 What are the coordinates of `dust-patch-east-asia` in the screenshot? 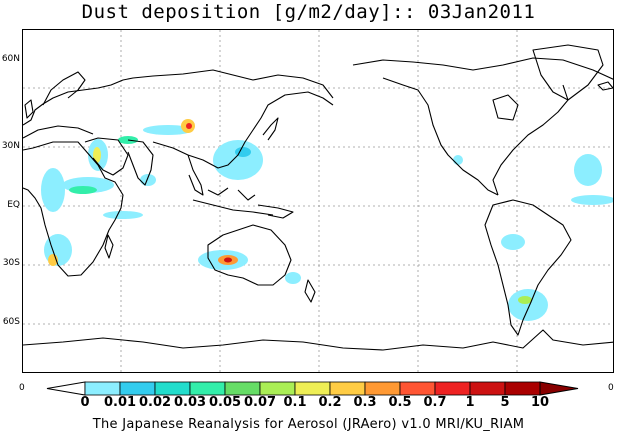 It's located at (238, 160).